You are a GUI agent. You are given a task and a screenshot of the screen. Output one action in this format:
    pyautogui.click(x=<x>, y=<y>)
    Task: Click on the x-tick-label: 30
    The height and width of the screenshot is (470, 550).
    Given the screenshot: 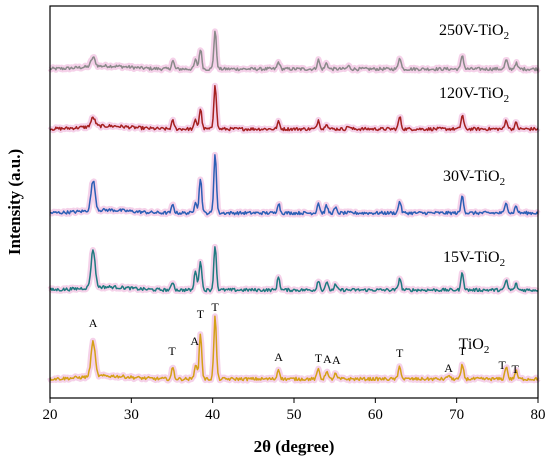 What is the action you would take?
    pyautogui.click(x=131, y=415)
    